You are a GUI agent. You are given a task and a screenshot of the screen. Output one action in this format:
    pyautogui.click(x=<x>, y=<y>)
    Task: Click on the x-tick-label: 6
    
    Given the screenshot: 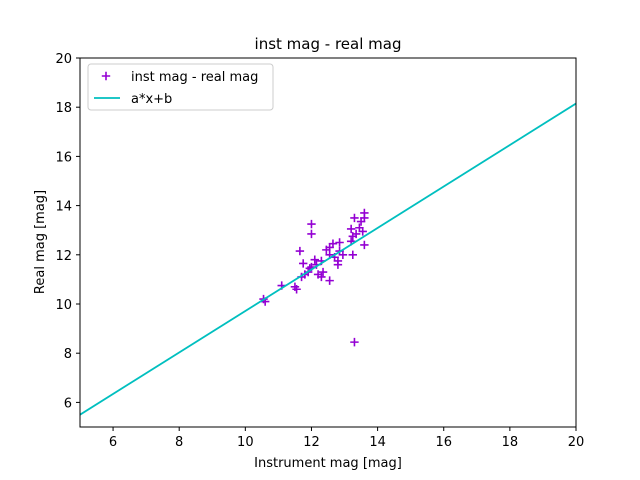 What is the action you would take?
    pyautogui.click(x=113, y=442)
    